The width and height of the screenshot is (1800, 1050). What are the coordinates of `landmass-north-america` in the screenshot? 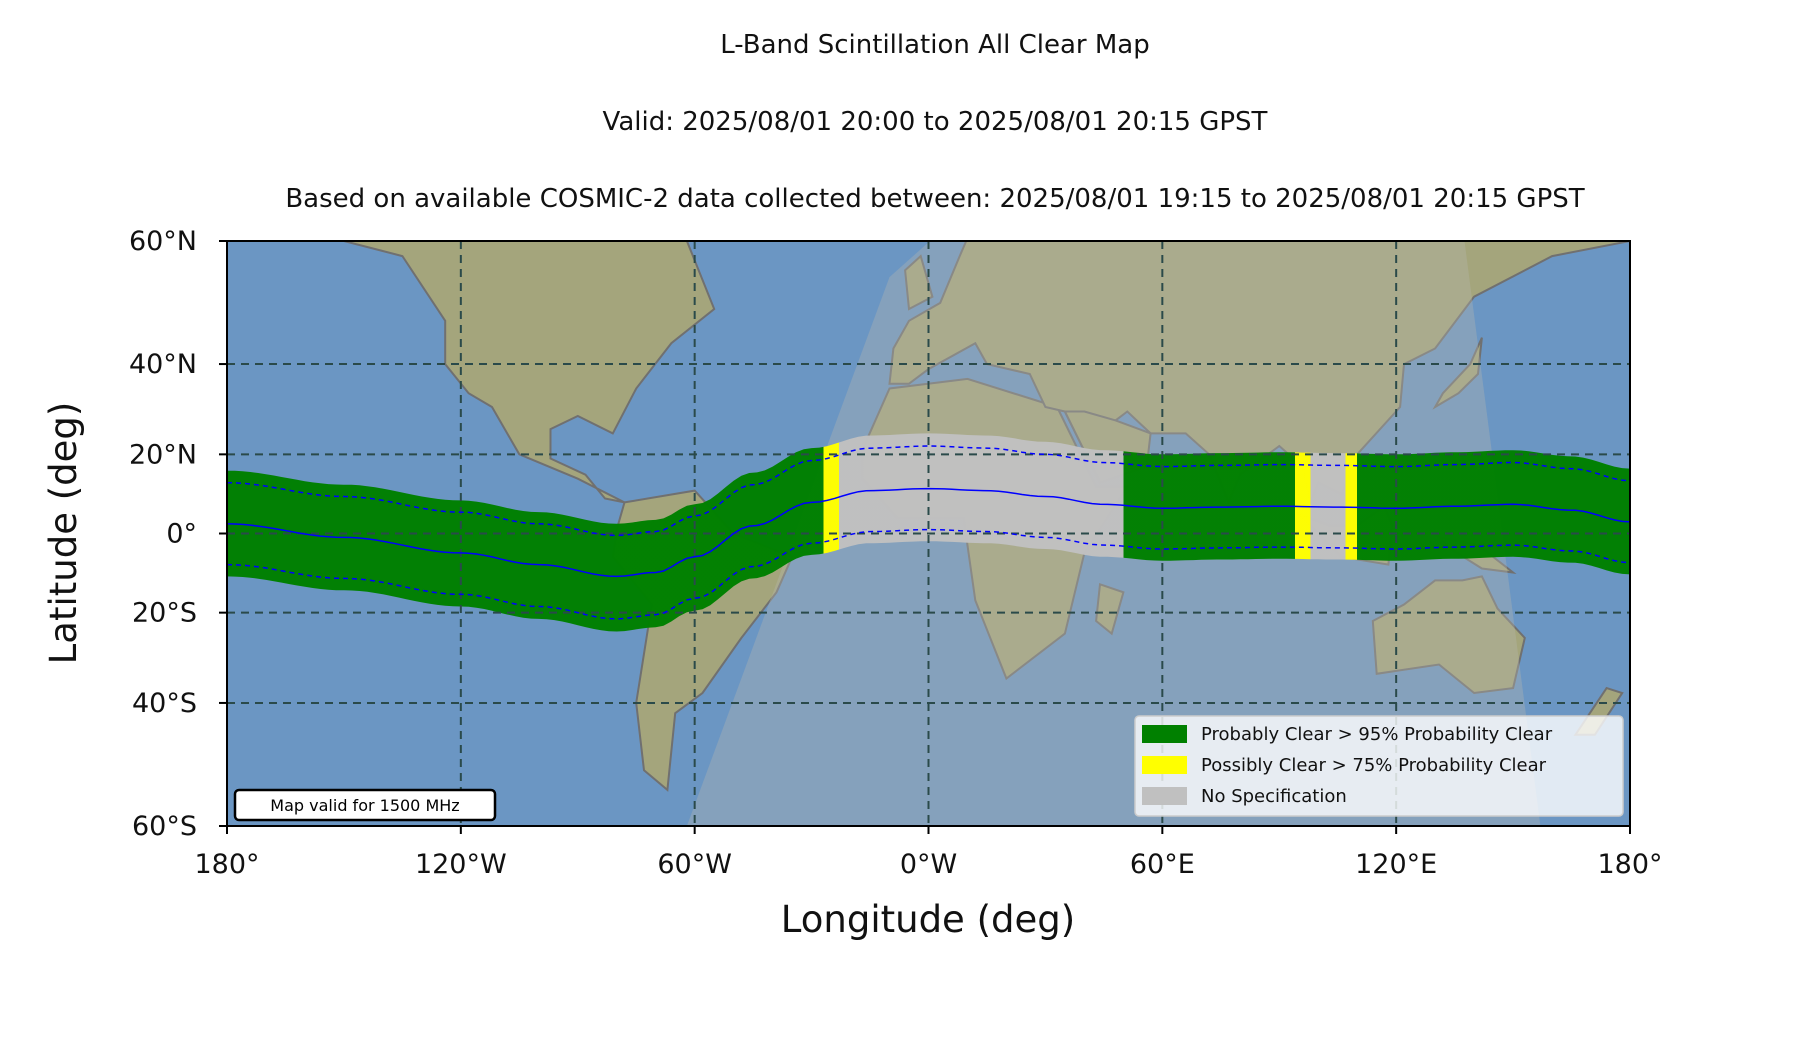 It's located at (500, 372).